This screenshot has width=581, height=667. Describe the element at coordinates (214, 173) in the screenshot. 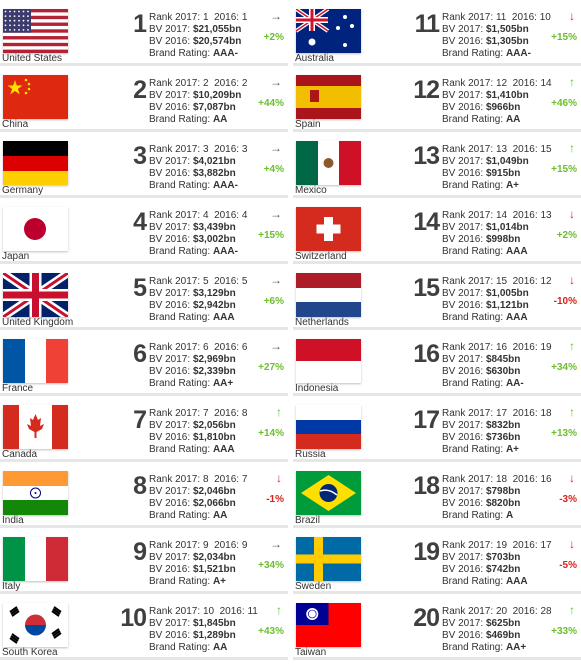

I see `bv-2016-value: $3,882bn` at that location.